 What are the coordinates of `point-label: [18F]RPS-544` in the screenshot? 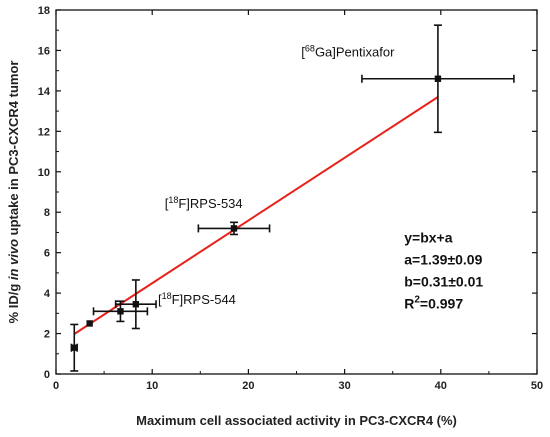 It's located at (197, 299).